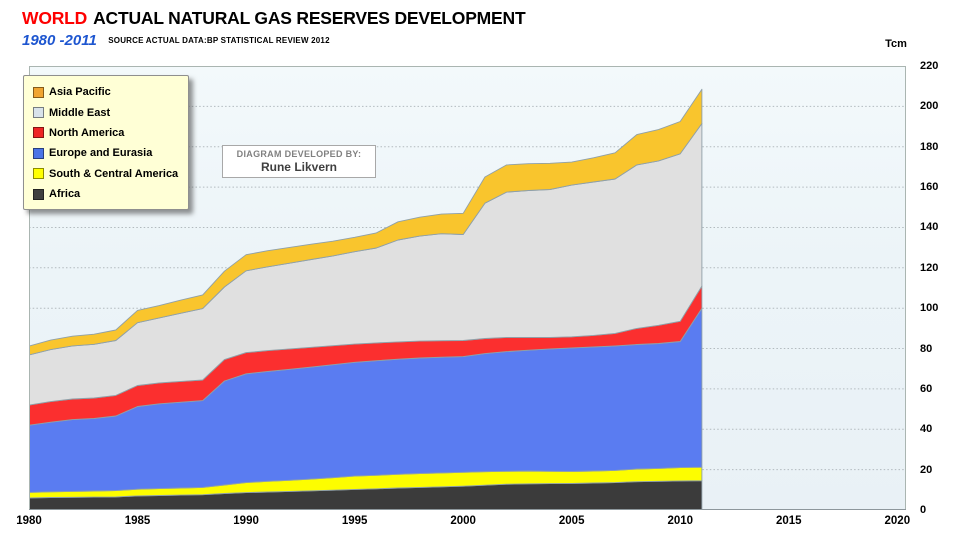  Describe the element at coordinates (926, 348) in the screenshot. I see `y-tick-label: 80` at that location.